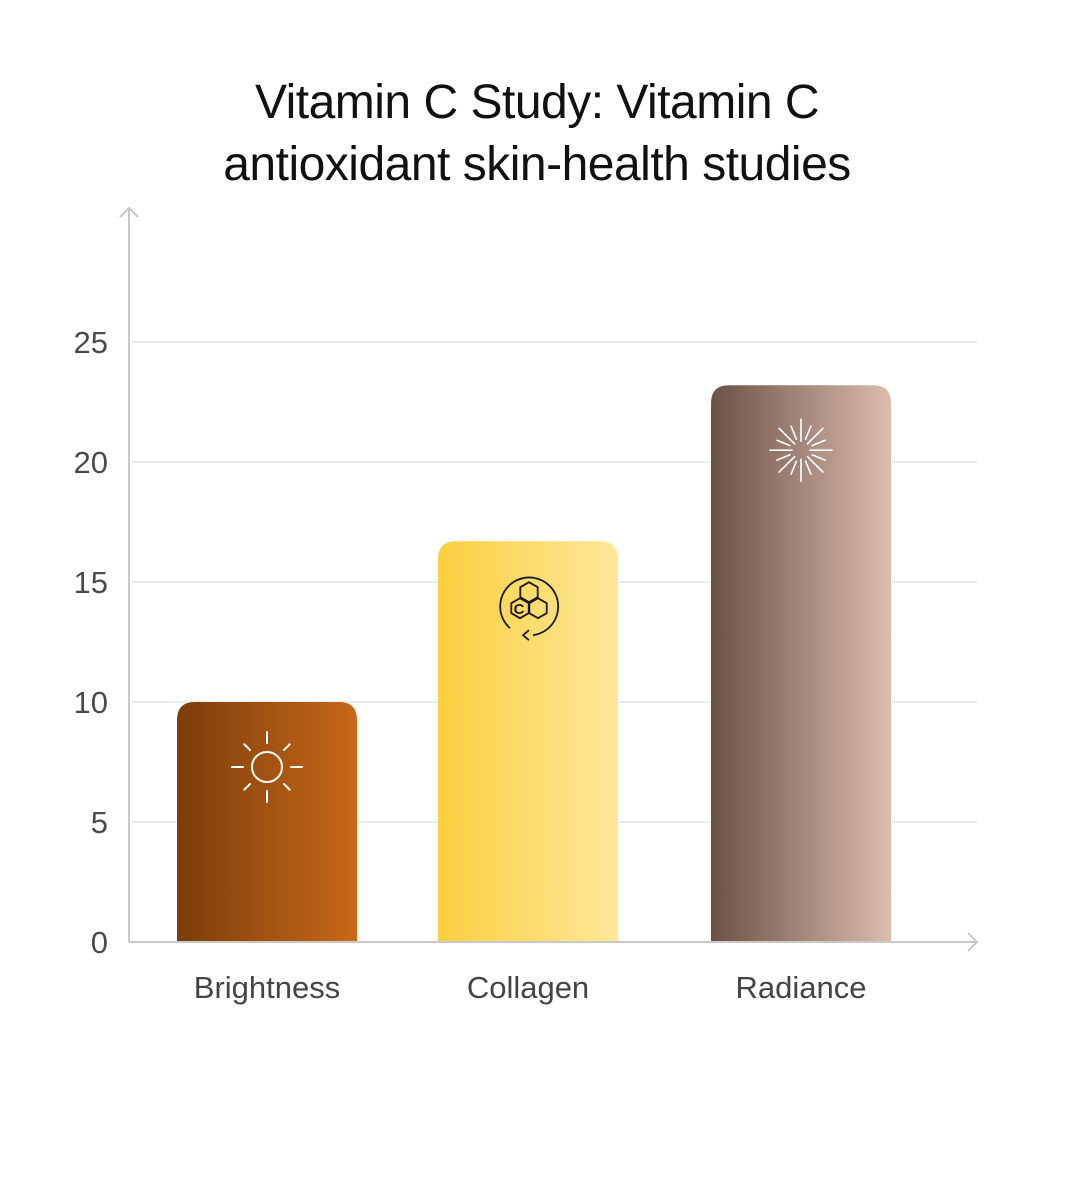  Describe the element at coordinates (528, 987) in the screenshot. I see `x-tick-label: Collagen` at that location.